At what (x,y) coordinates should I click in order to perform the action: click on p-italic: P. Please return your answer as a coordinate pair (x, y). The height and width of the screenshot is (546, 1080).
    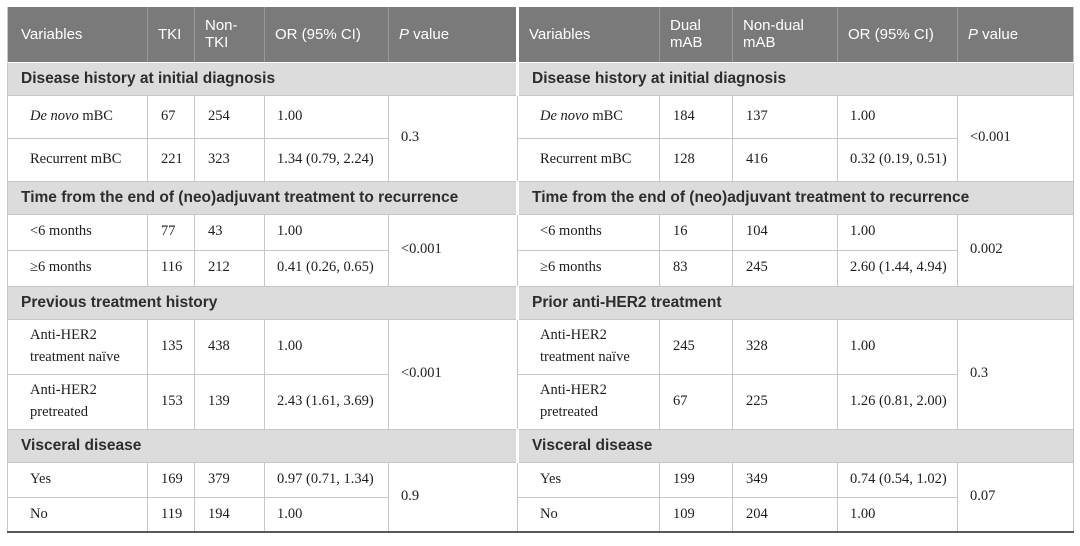
    Looking at the image, I should click on (404, 34).